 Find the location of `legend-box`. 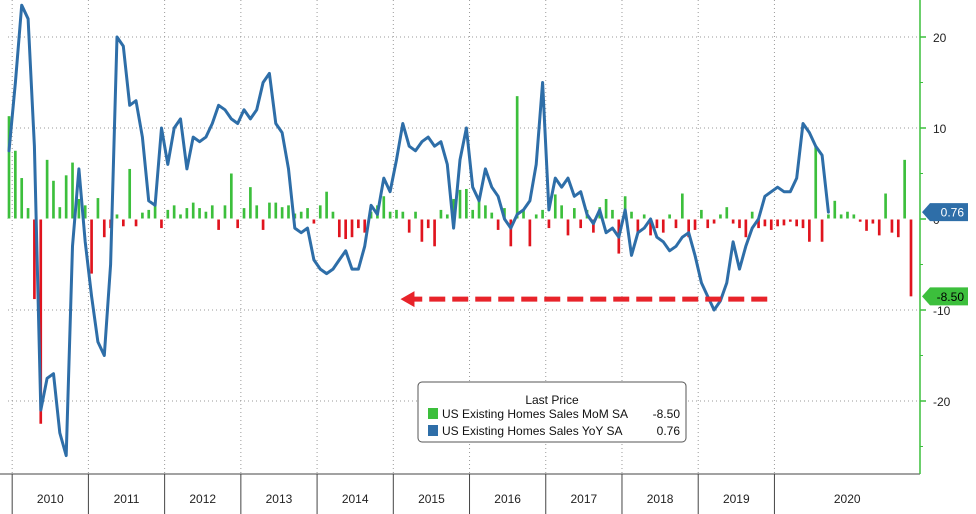

legend-box is located at coordinates (552, 412).